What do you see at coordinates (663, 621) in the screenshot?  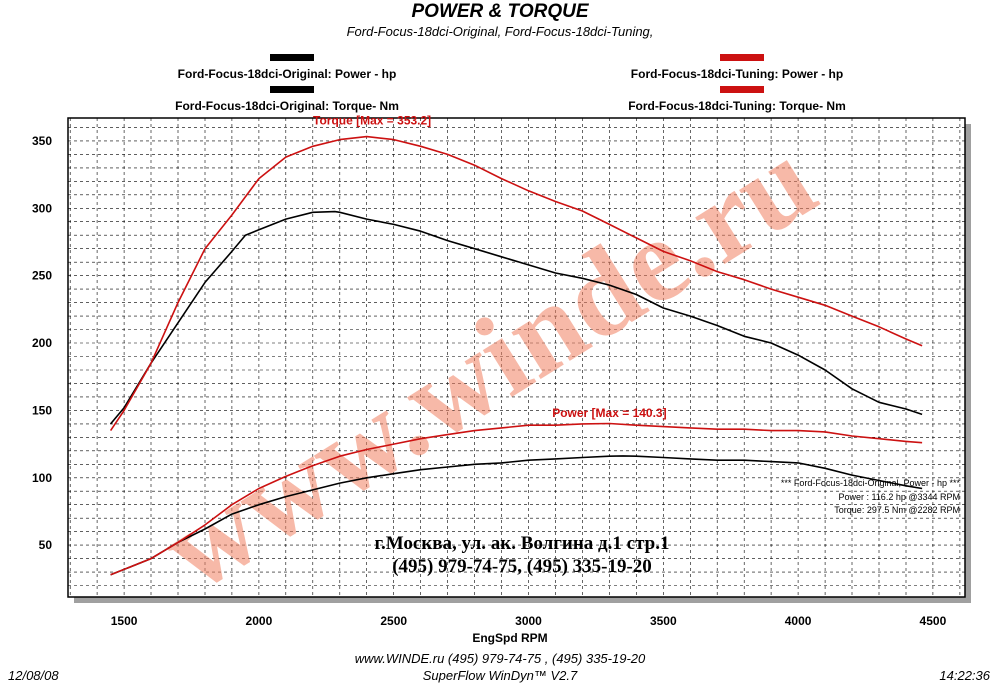 I see `x-tick-label: 3500` at bounding box center [663, 621].